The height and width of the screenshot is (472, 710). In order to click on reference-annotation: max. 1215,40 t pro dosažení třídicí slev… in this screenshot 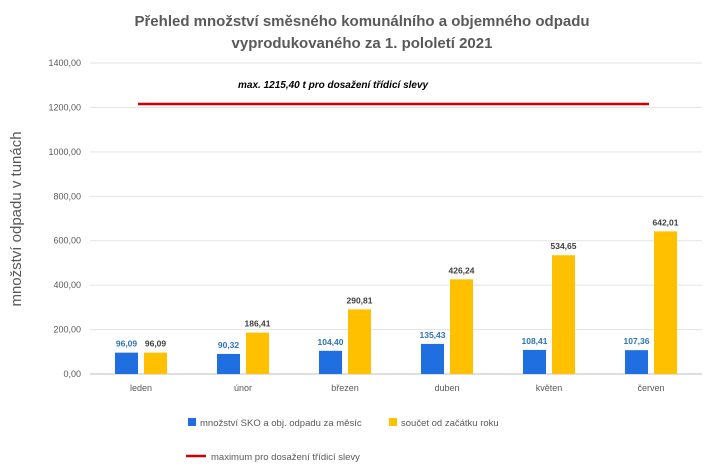, I will do `click(333, 85)`.